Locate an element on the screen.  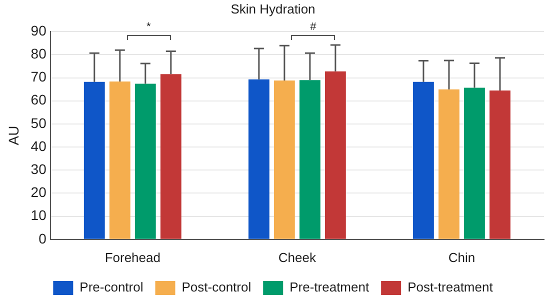
y-tick-label: 90 is located at coordinates (38, 30).